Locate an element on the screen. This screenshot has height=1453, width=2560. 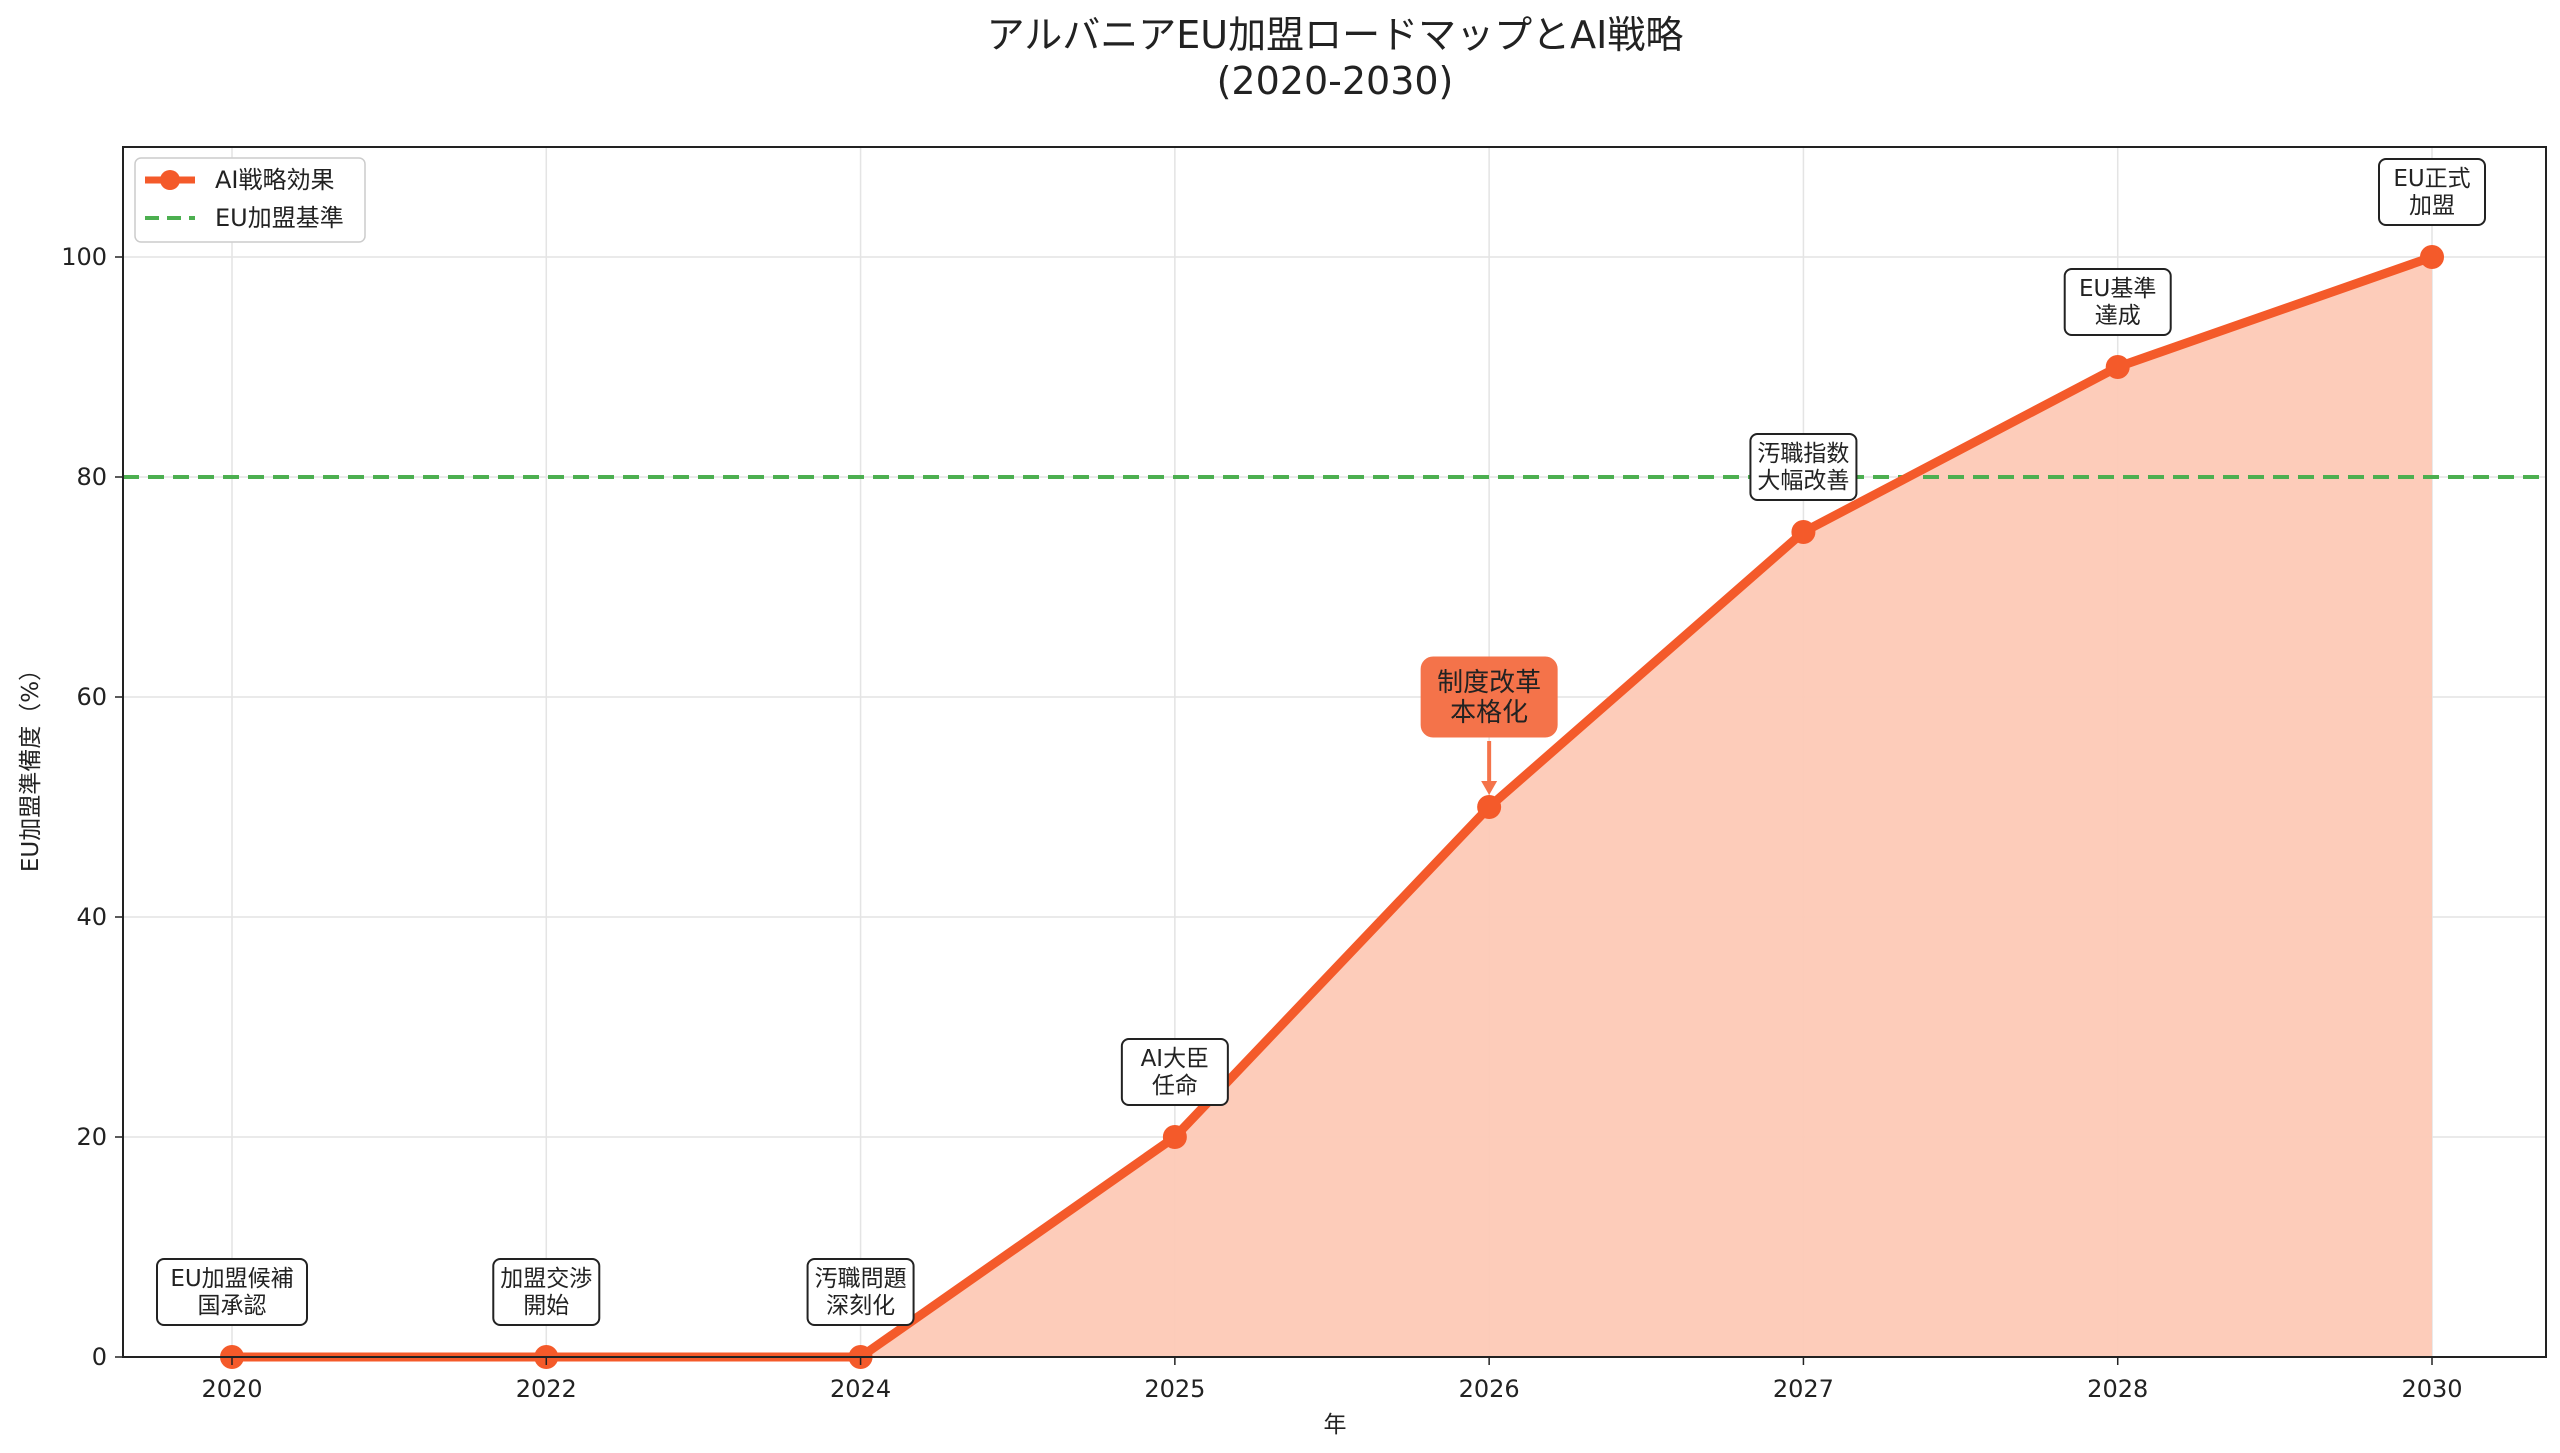
annotation-text: 達成 is located at coordinates (2118, 316).